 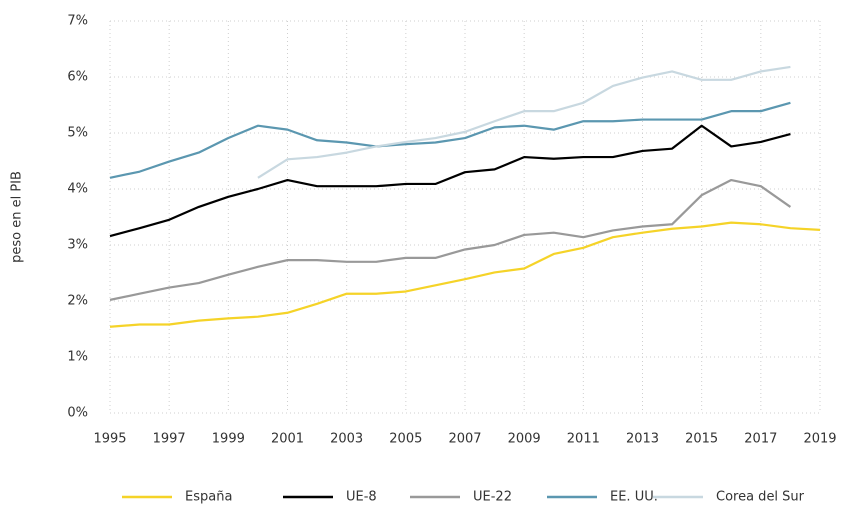 I want to click on legend-label: Corea del Sur, so click(x=760, y=497).